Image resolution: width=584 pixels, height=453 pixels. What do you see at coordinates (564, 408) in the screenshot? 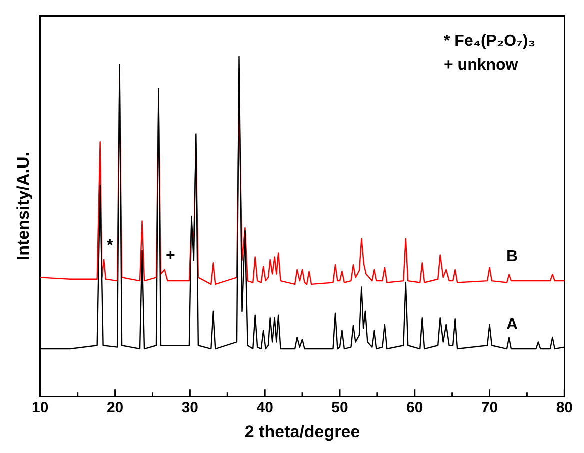
I see `x-tick-label: 80` at bounding box center [564, 408].